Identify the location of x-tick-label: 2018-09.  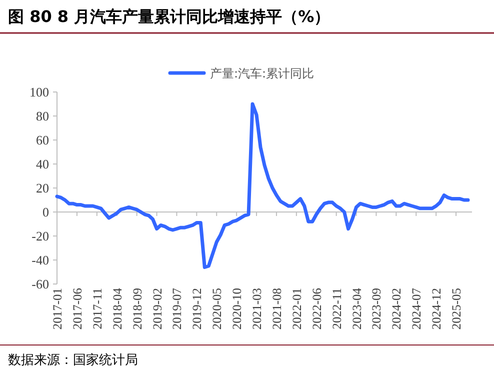
(137, 309).